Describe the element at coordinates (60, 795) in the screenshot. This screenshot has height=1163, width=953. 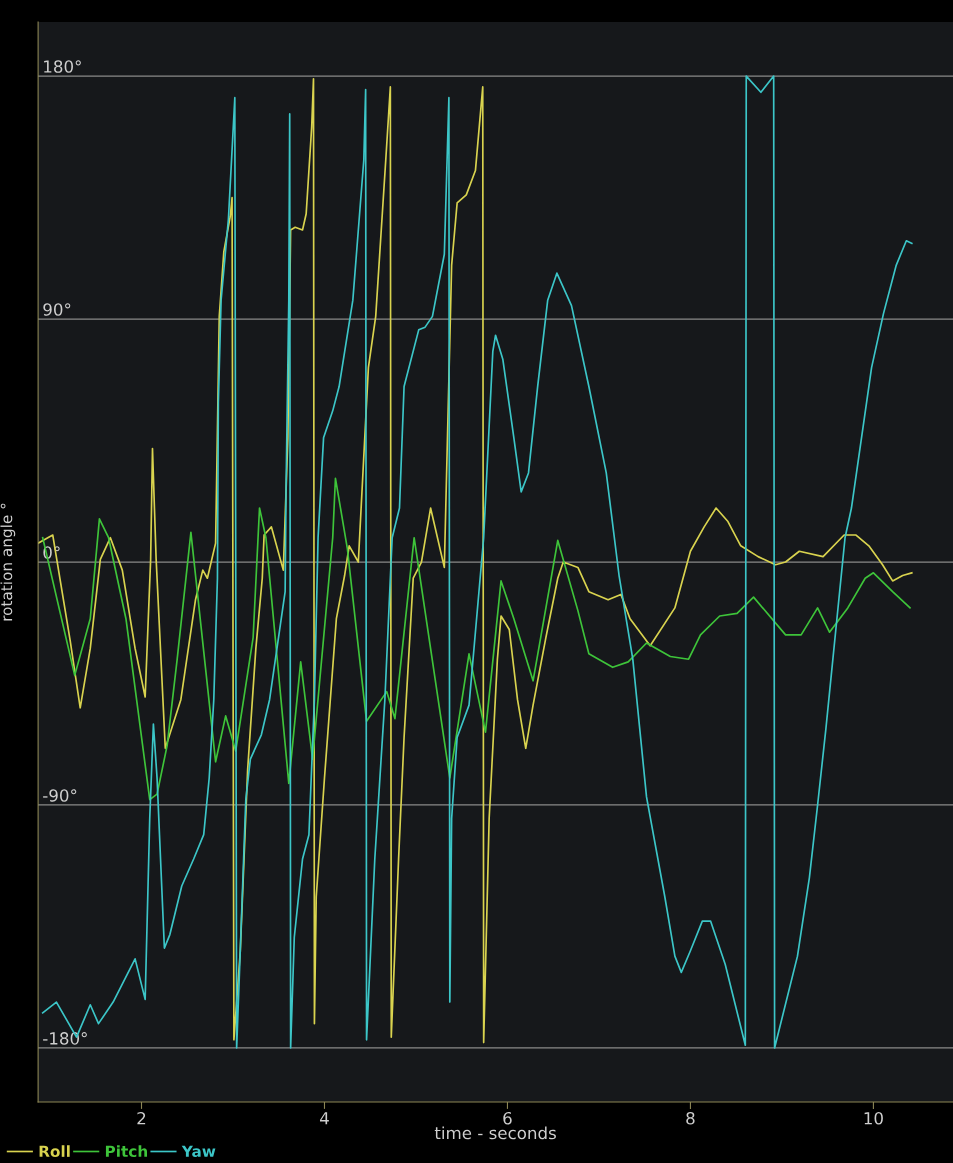
I see `y-tick-label: -90°` at that location.